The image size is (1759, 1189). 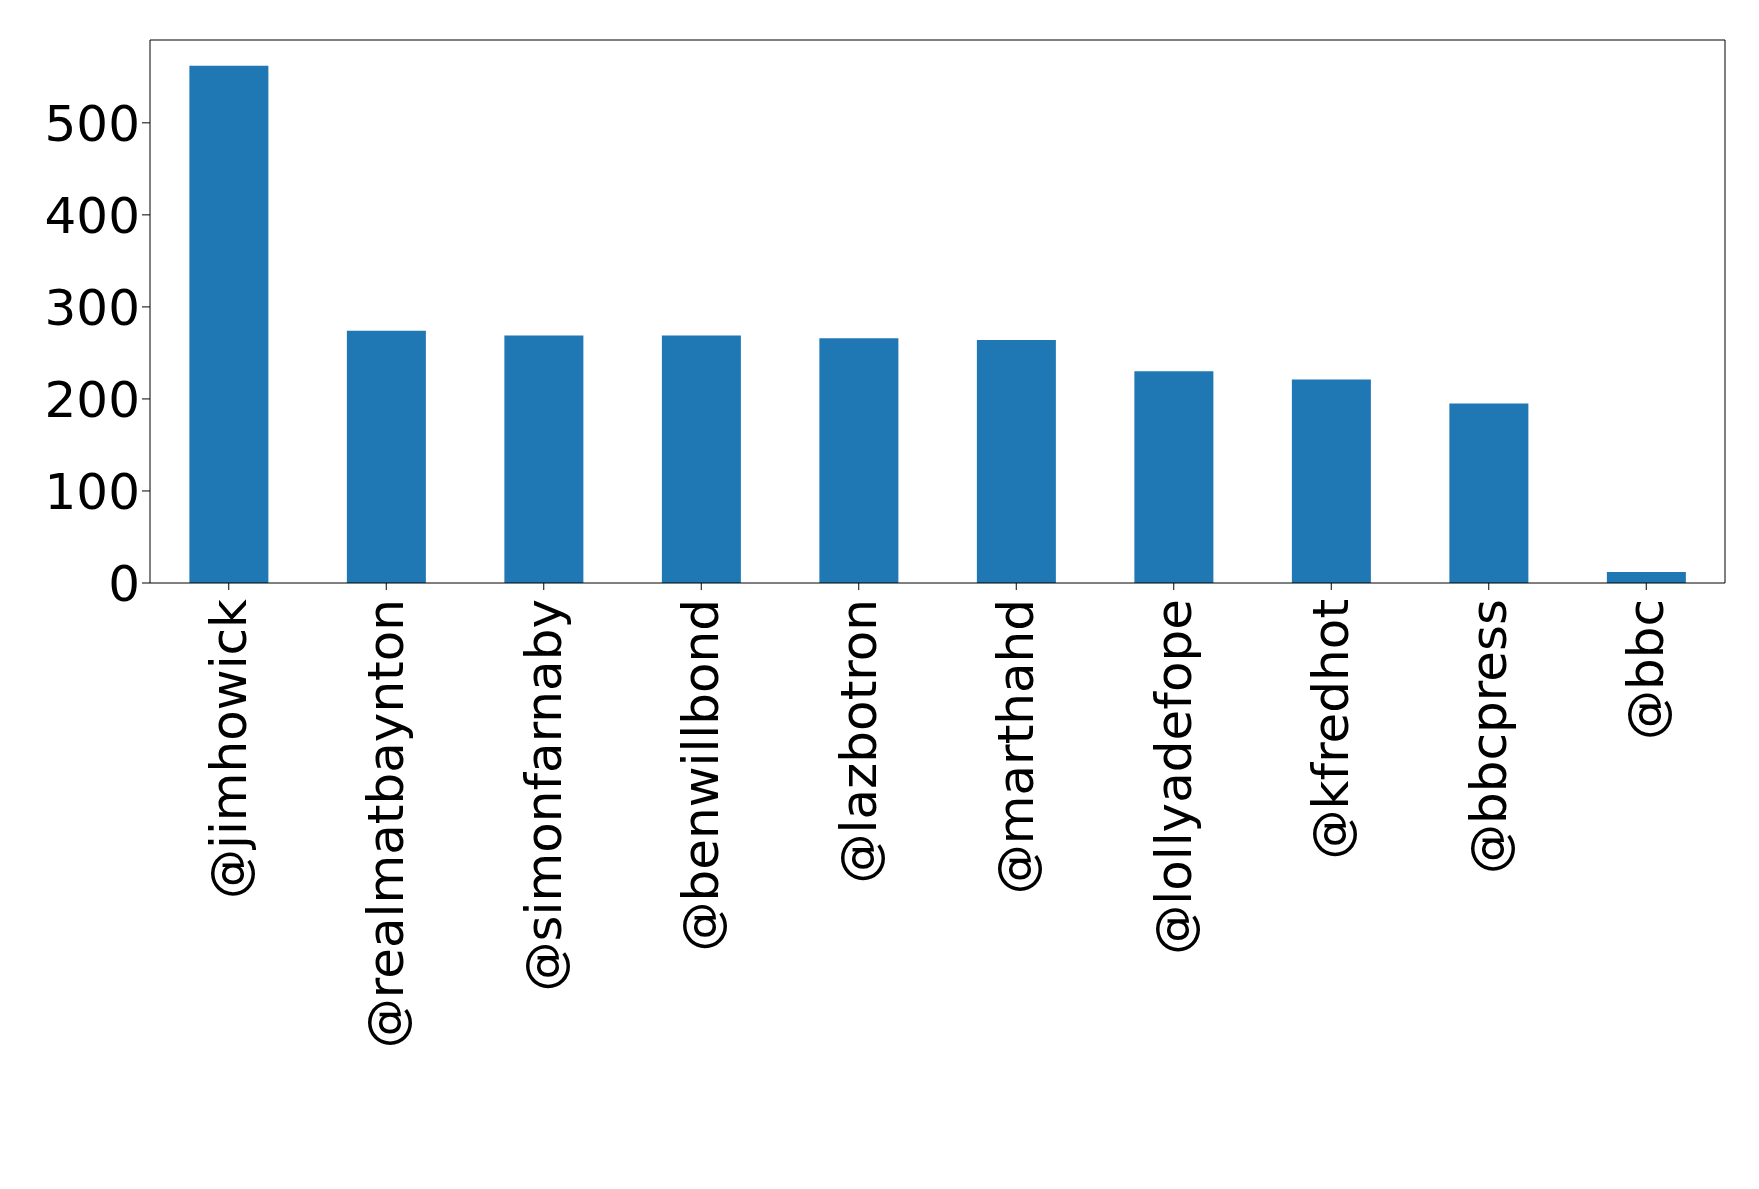 I want to click on x-tick-label: @jimhowick, so click(x=228, y=748).